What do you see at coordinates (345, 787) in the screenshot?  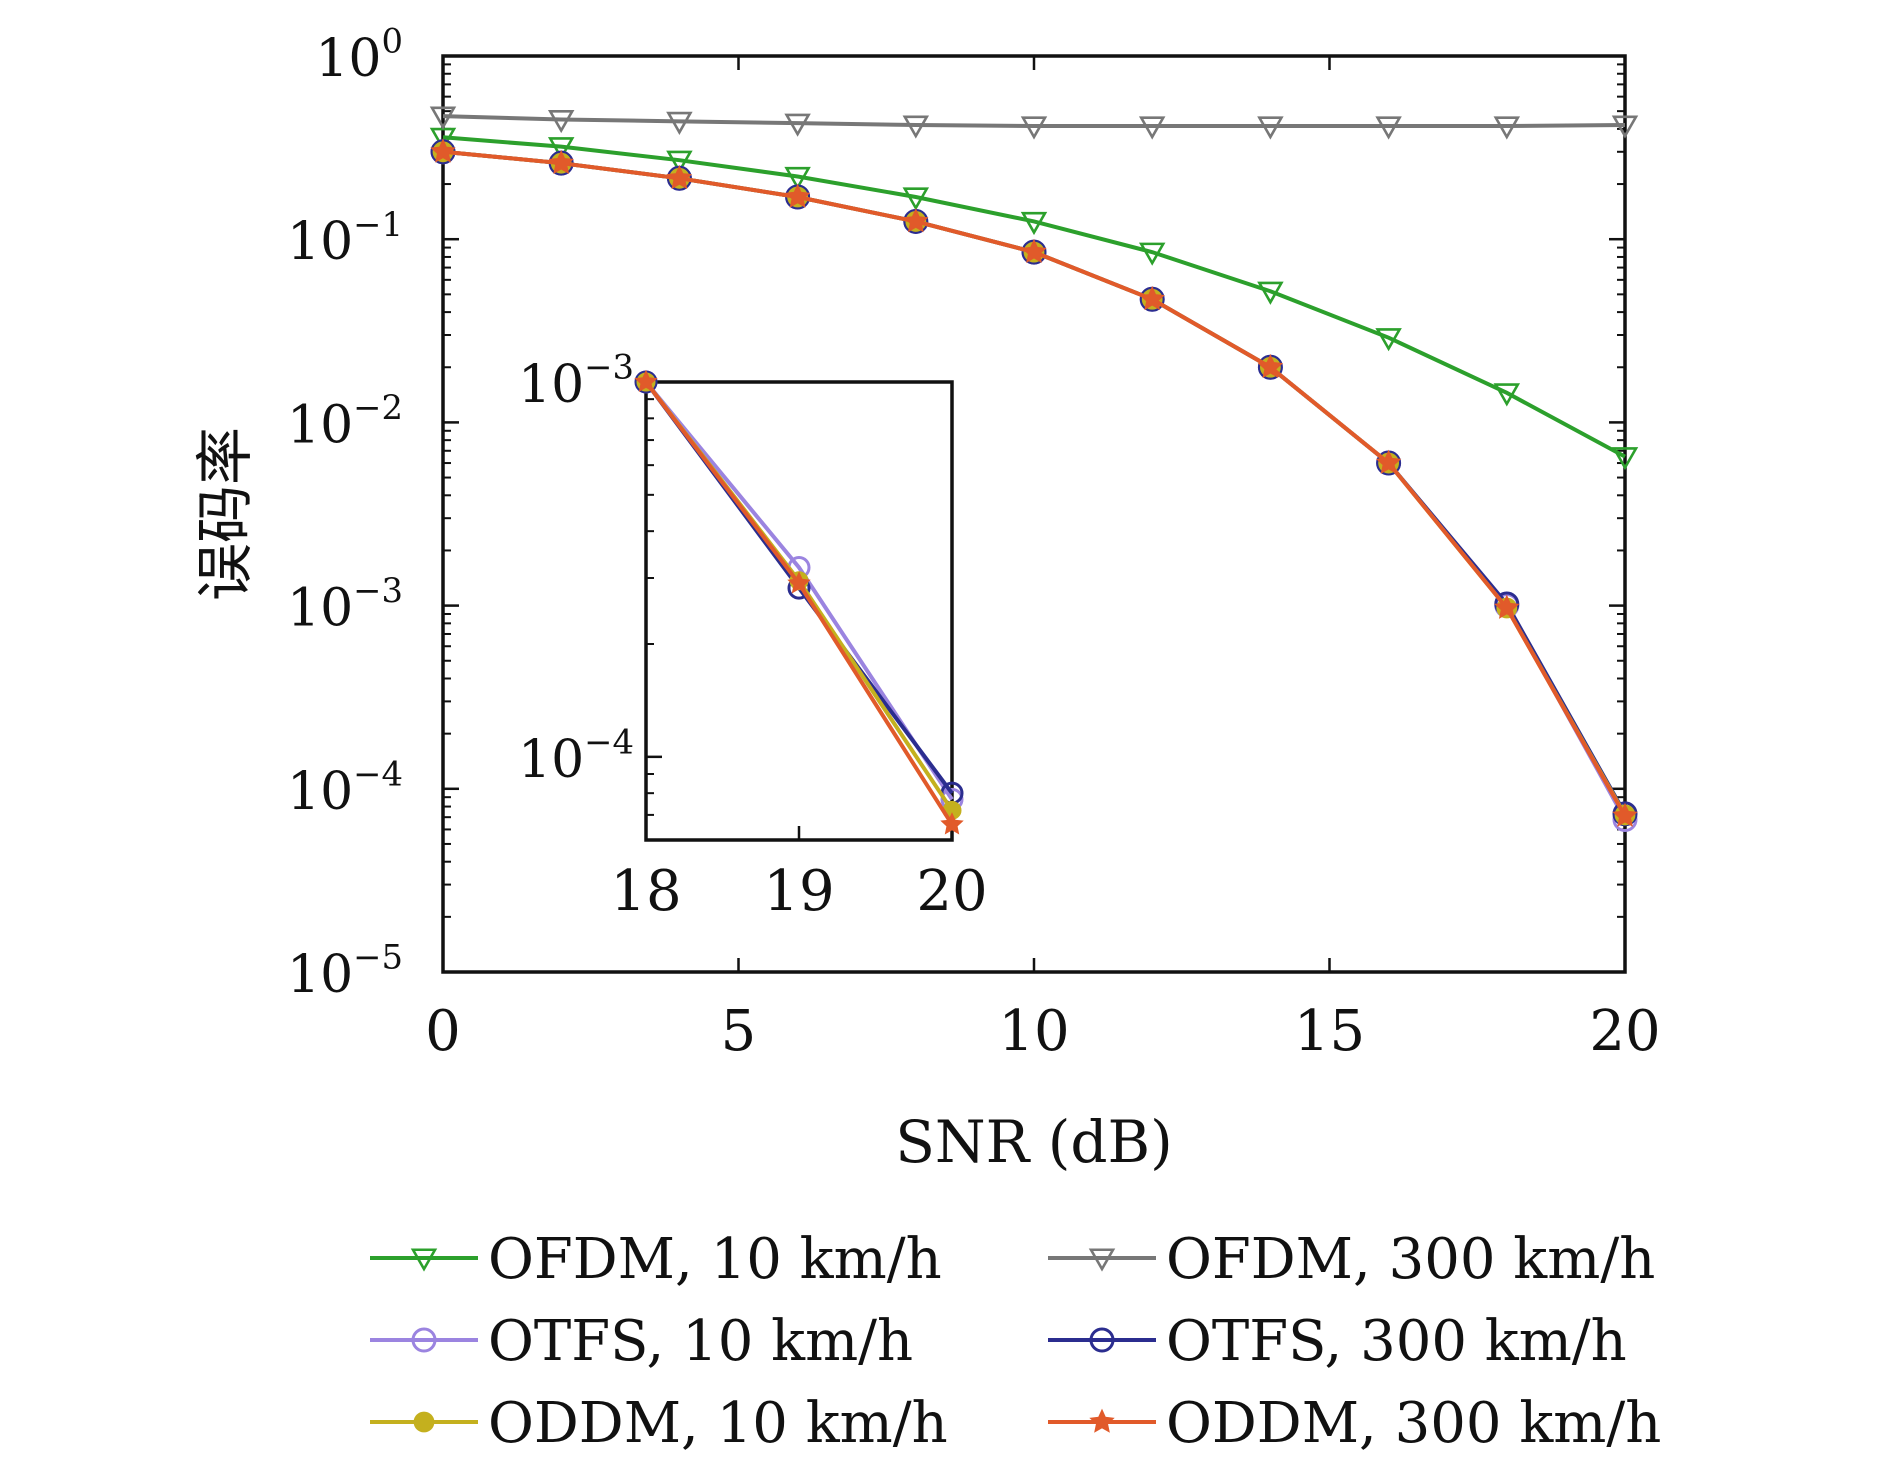 I see `y-tick-label: 10⁻⁴` at bounding box center [345, 787].